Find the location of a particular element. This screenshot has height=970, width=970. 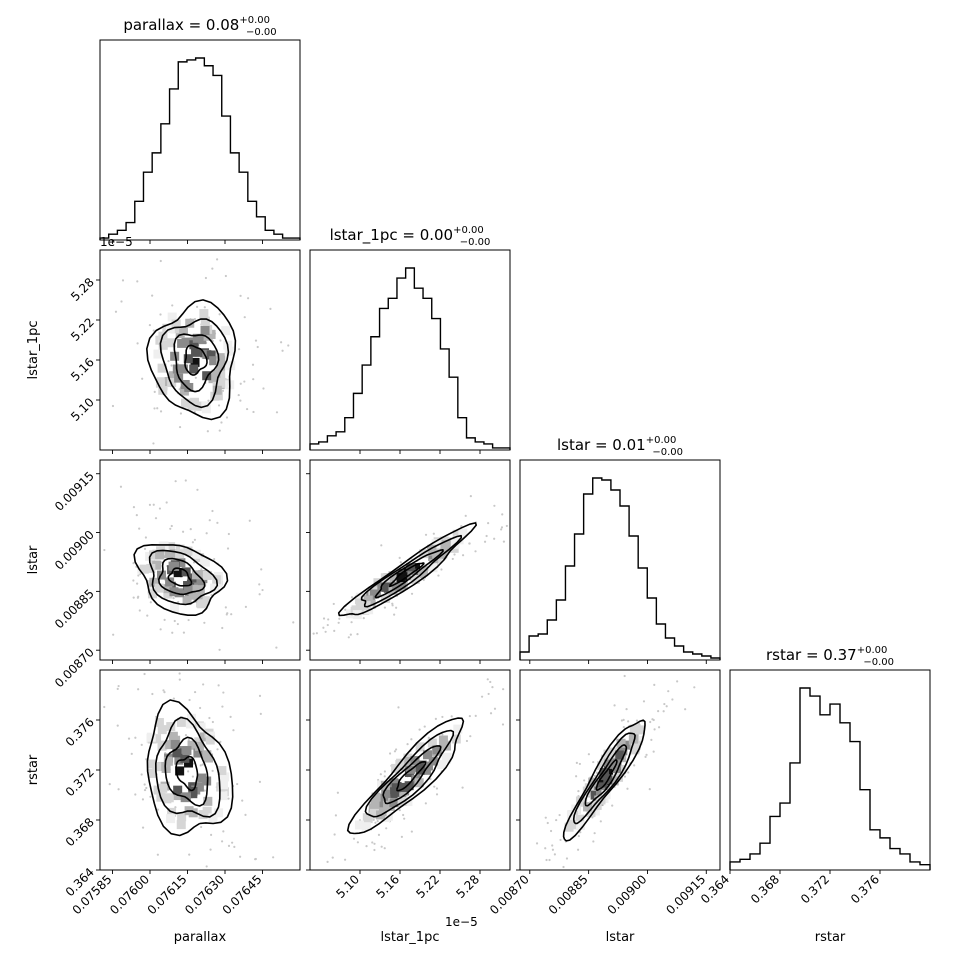

x-tick-label: 0.00870 is located at coordinates (509, 894).